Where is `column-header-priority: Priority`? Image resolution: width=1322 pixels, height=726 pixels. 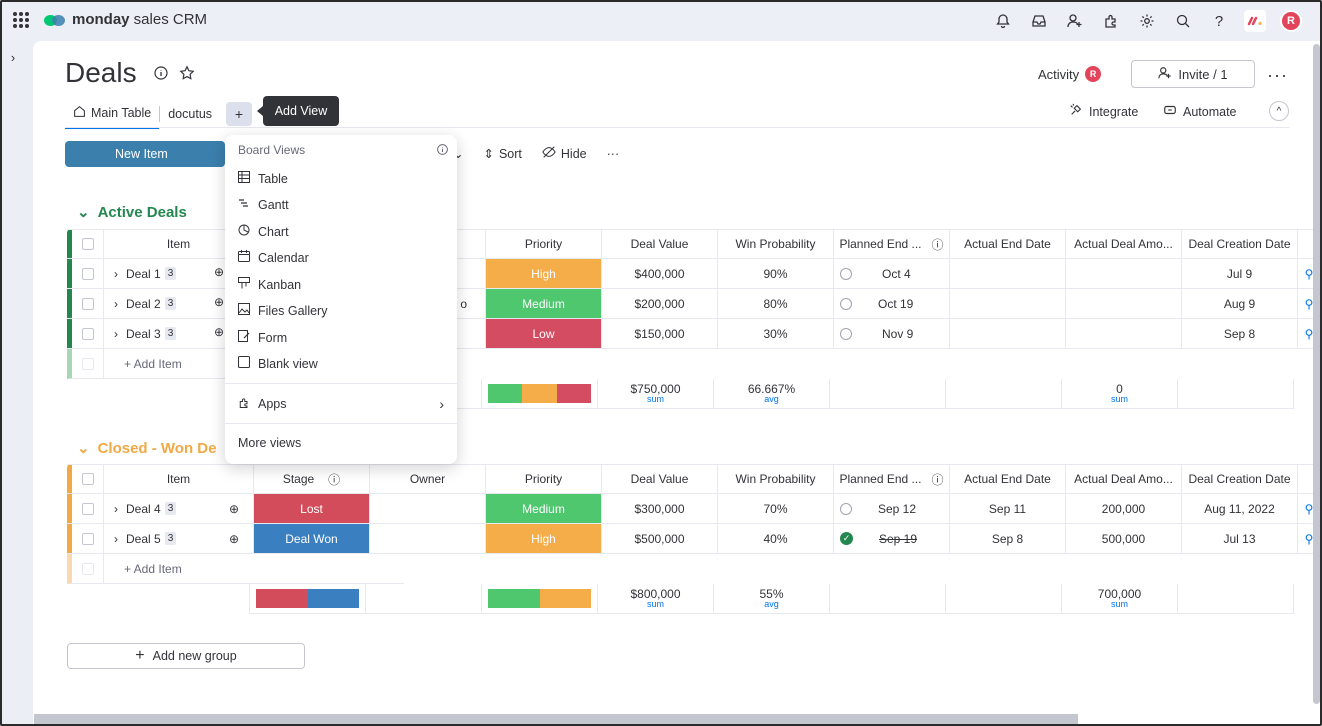 column-header-priority: Priority is located at coordinates (544, 479).